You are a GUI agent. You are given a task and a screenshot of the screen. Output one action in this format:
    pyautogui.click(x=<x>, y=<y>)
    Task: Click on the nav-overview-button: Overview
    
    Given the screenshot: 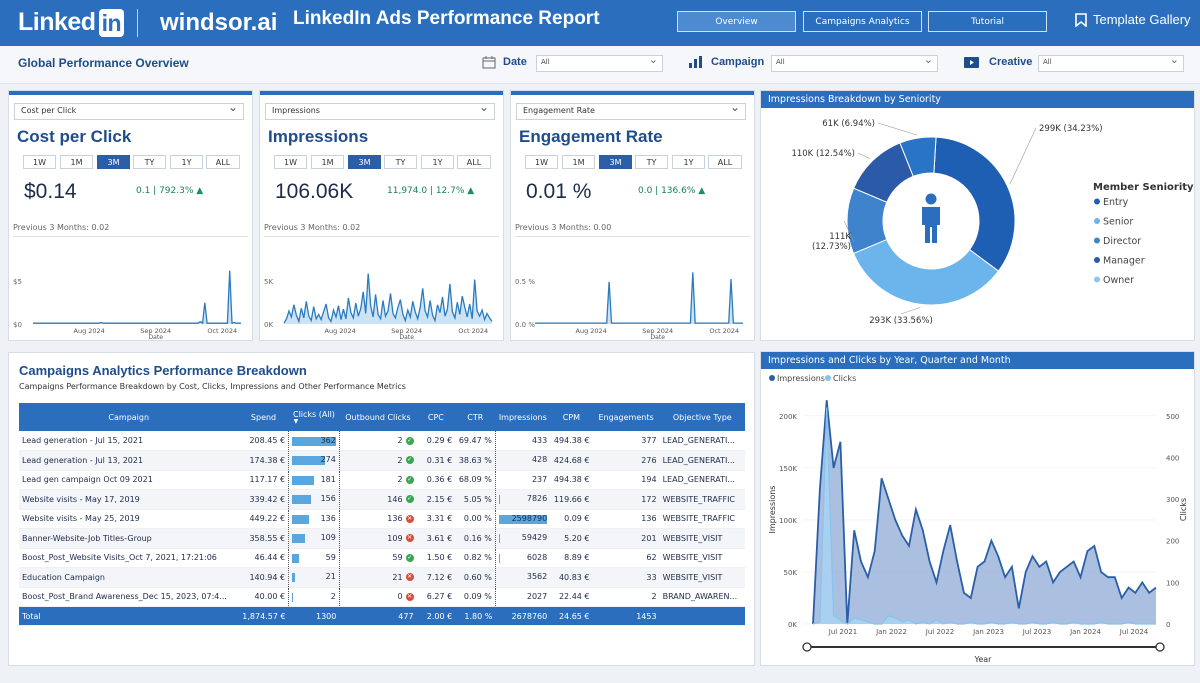 What is the action you would take?
    pyautogui.click(x=736, y=21)
    